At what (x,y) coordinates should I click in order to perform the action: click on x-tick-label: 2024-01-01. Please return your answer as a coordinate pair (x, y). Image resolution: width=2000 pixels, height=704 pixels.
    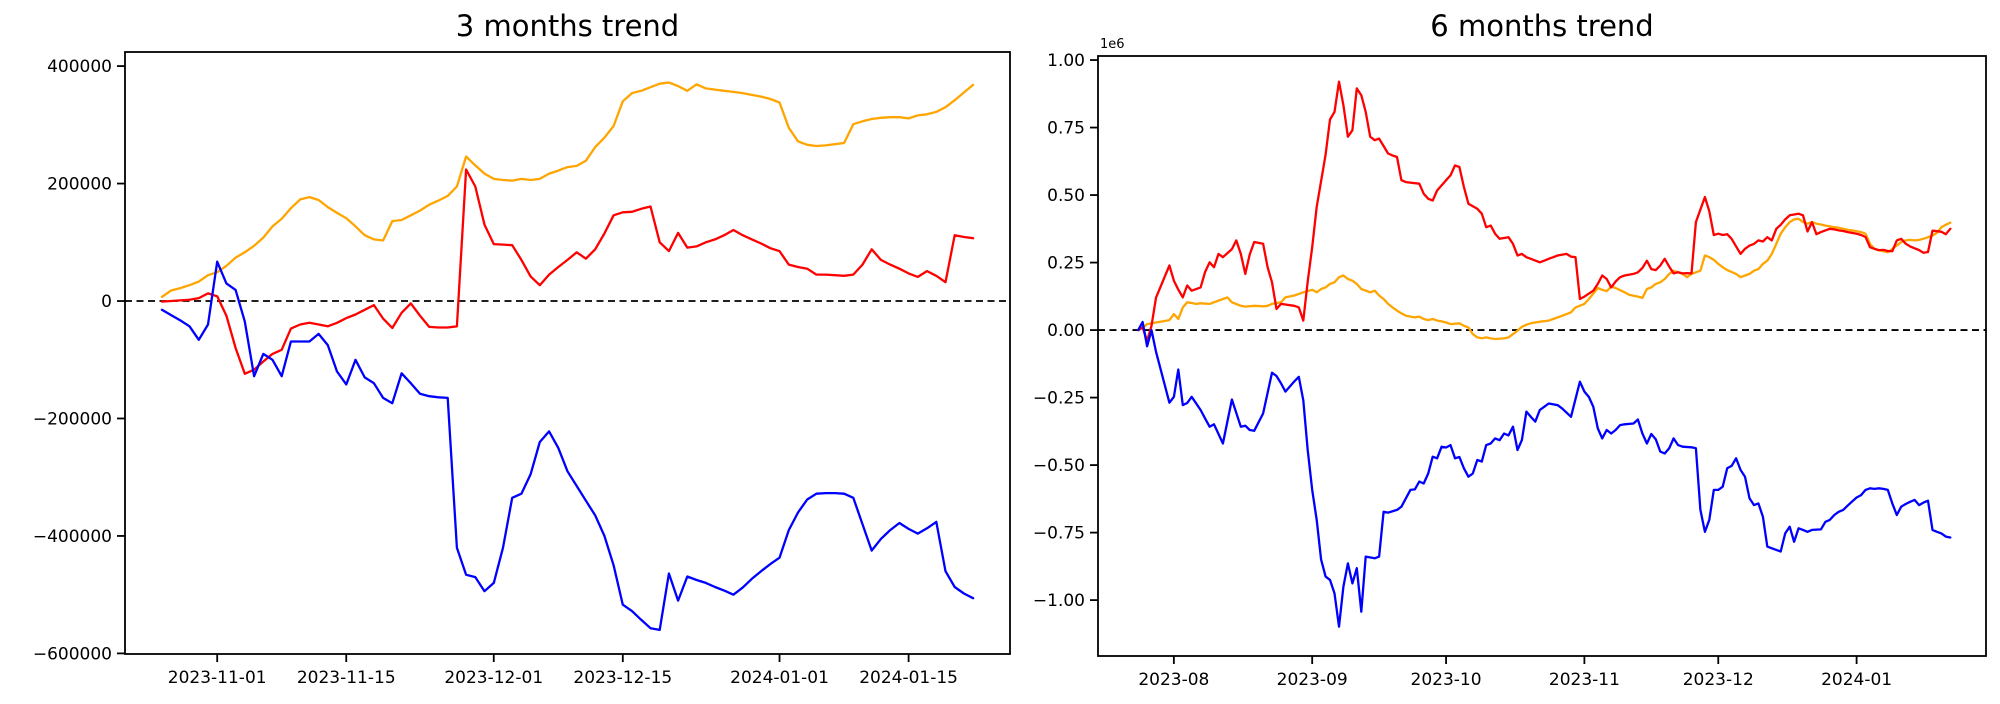
    Looking at the image, I should click on (779, 678).